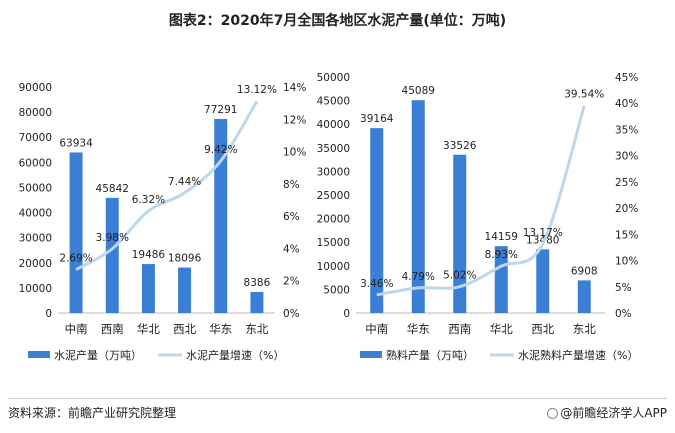  I want to click on footer-divider, so click(337, 398).